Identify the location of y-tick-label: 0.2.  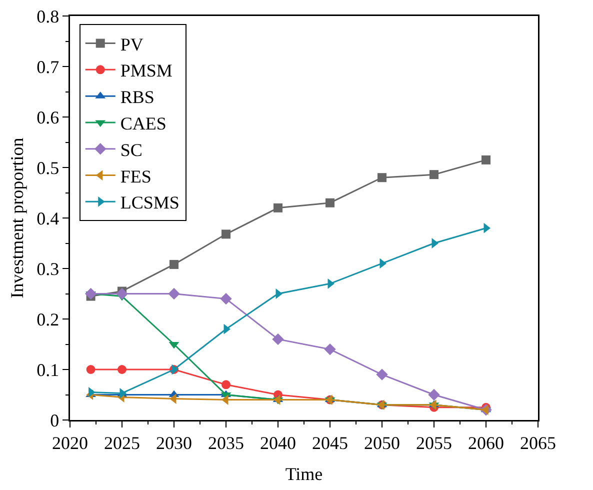
(48, 319).